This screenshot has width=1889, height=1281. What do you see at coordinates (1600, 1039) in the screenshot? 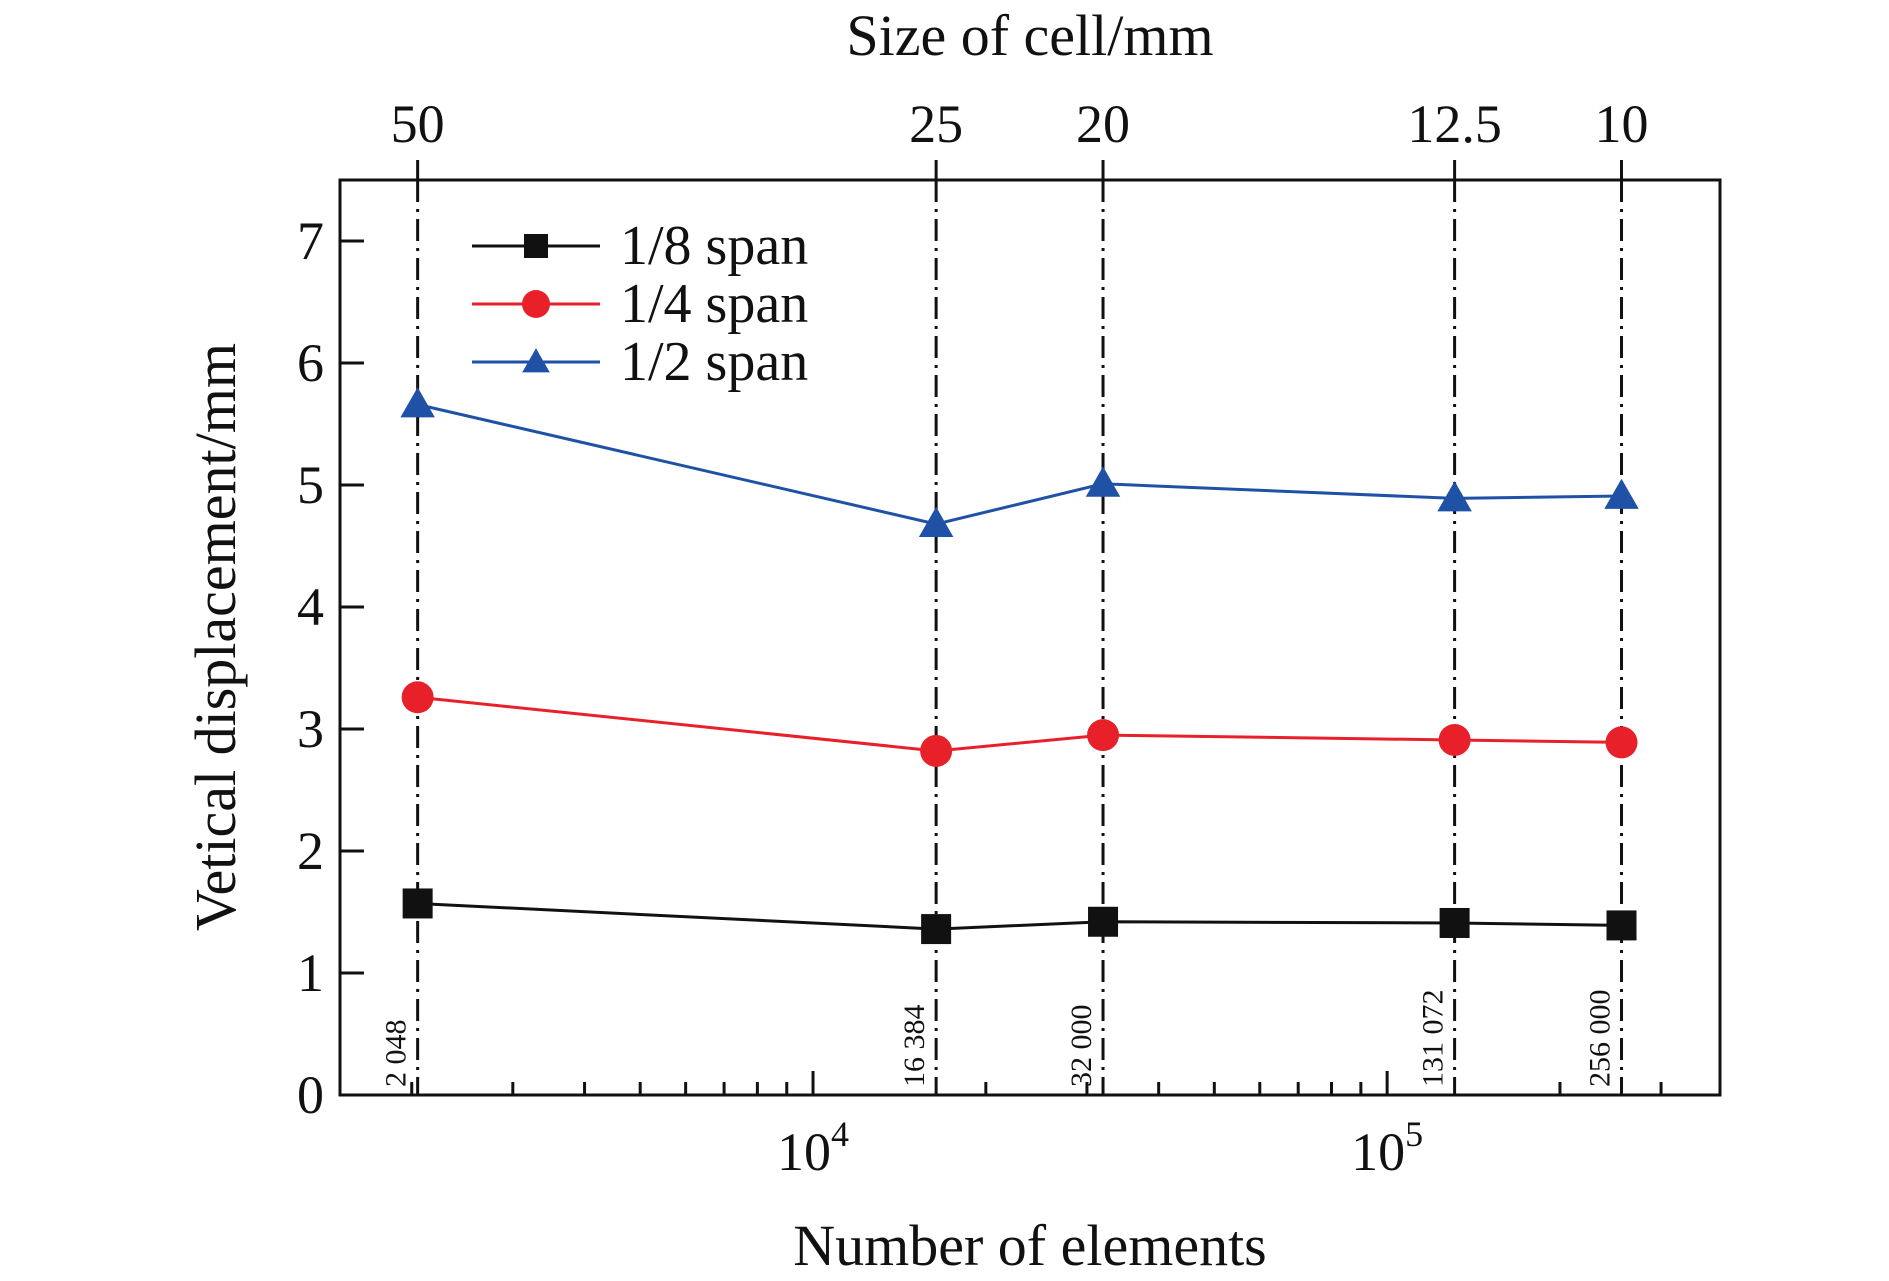
I see `element-count-label: 256 000` at bounding box center [1600, 1039].